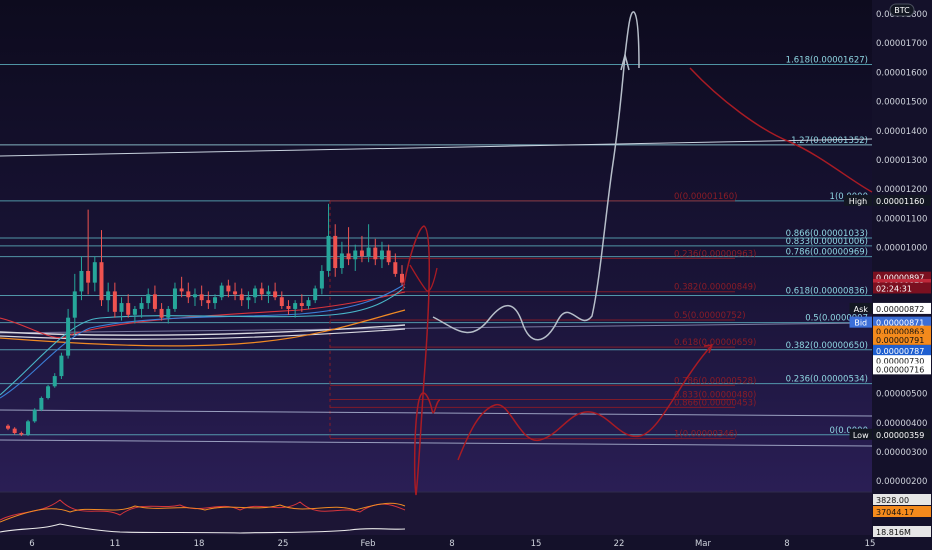 The width and height of the screenshot is (932, 550). What do you see at coordinates (715, 395) in the screenshot?
I see `fib-ret-label-6: 0.833(0.00000480)` at bounding box center [715, 395].